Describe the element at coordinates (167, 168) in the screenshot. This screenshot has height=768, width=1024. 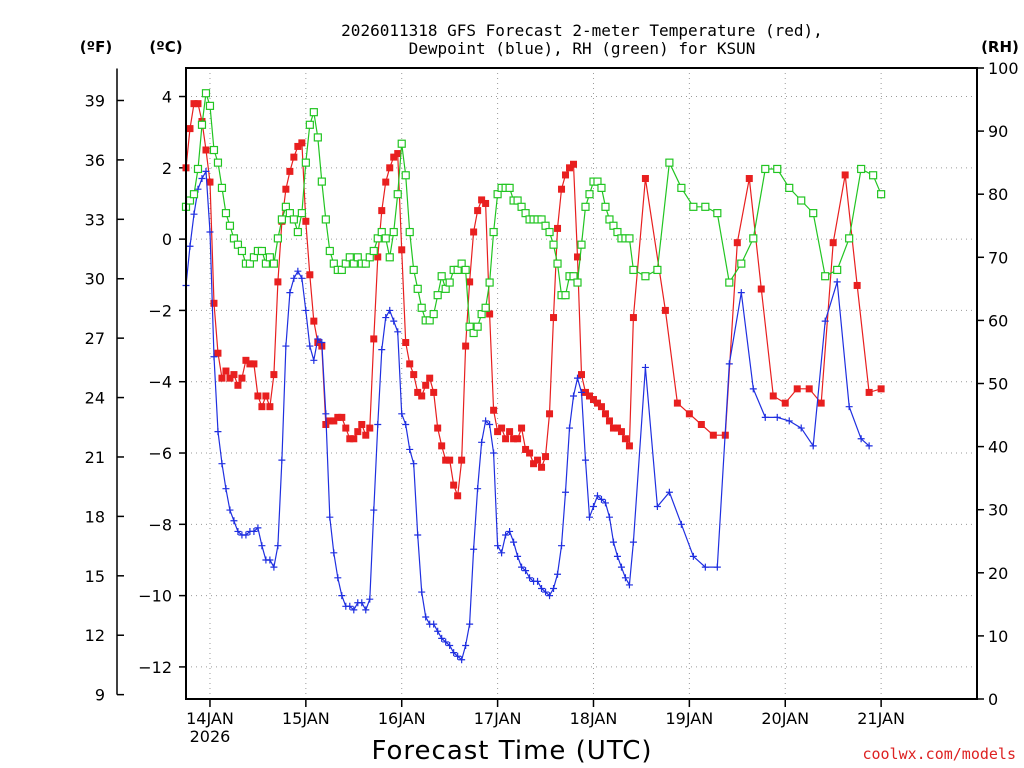
I see `celsius-tick-label: 2` at that location.